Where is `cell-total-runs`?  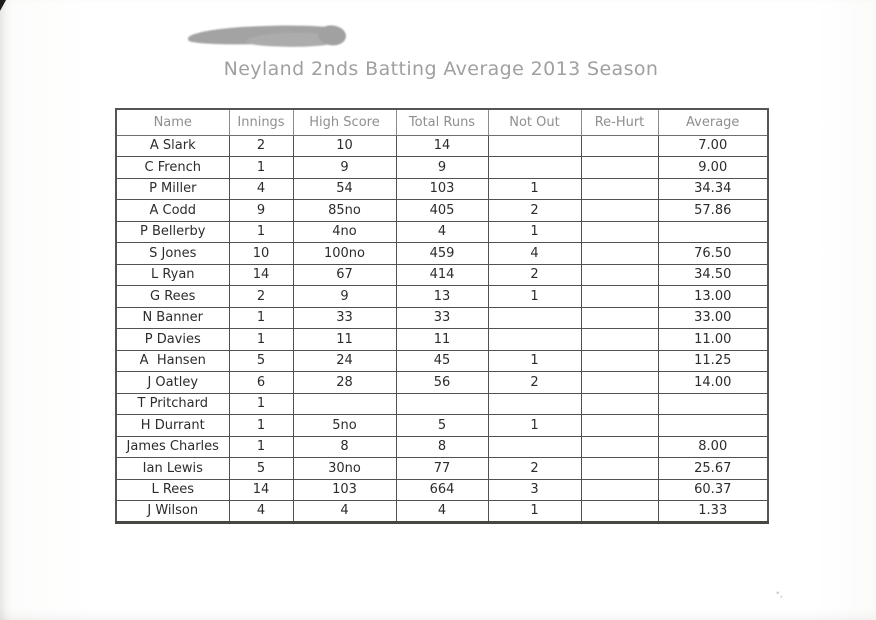
cell-total-runs is located at coordinates (442, 403).